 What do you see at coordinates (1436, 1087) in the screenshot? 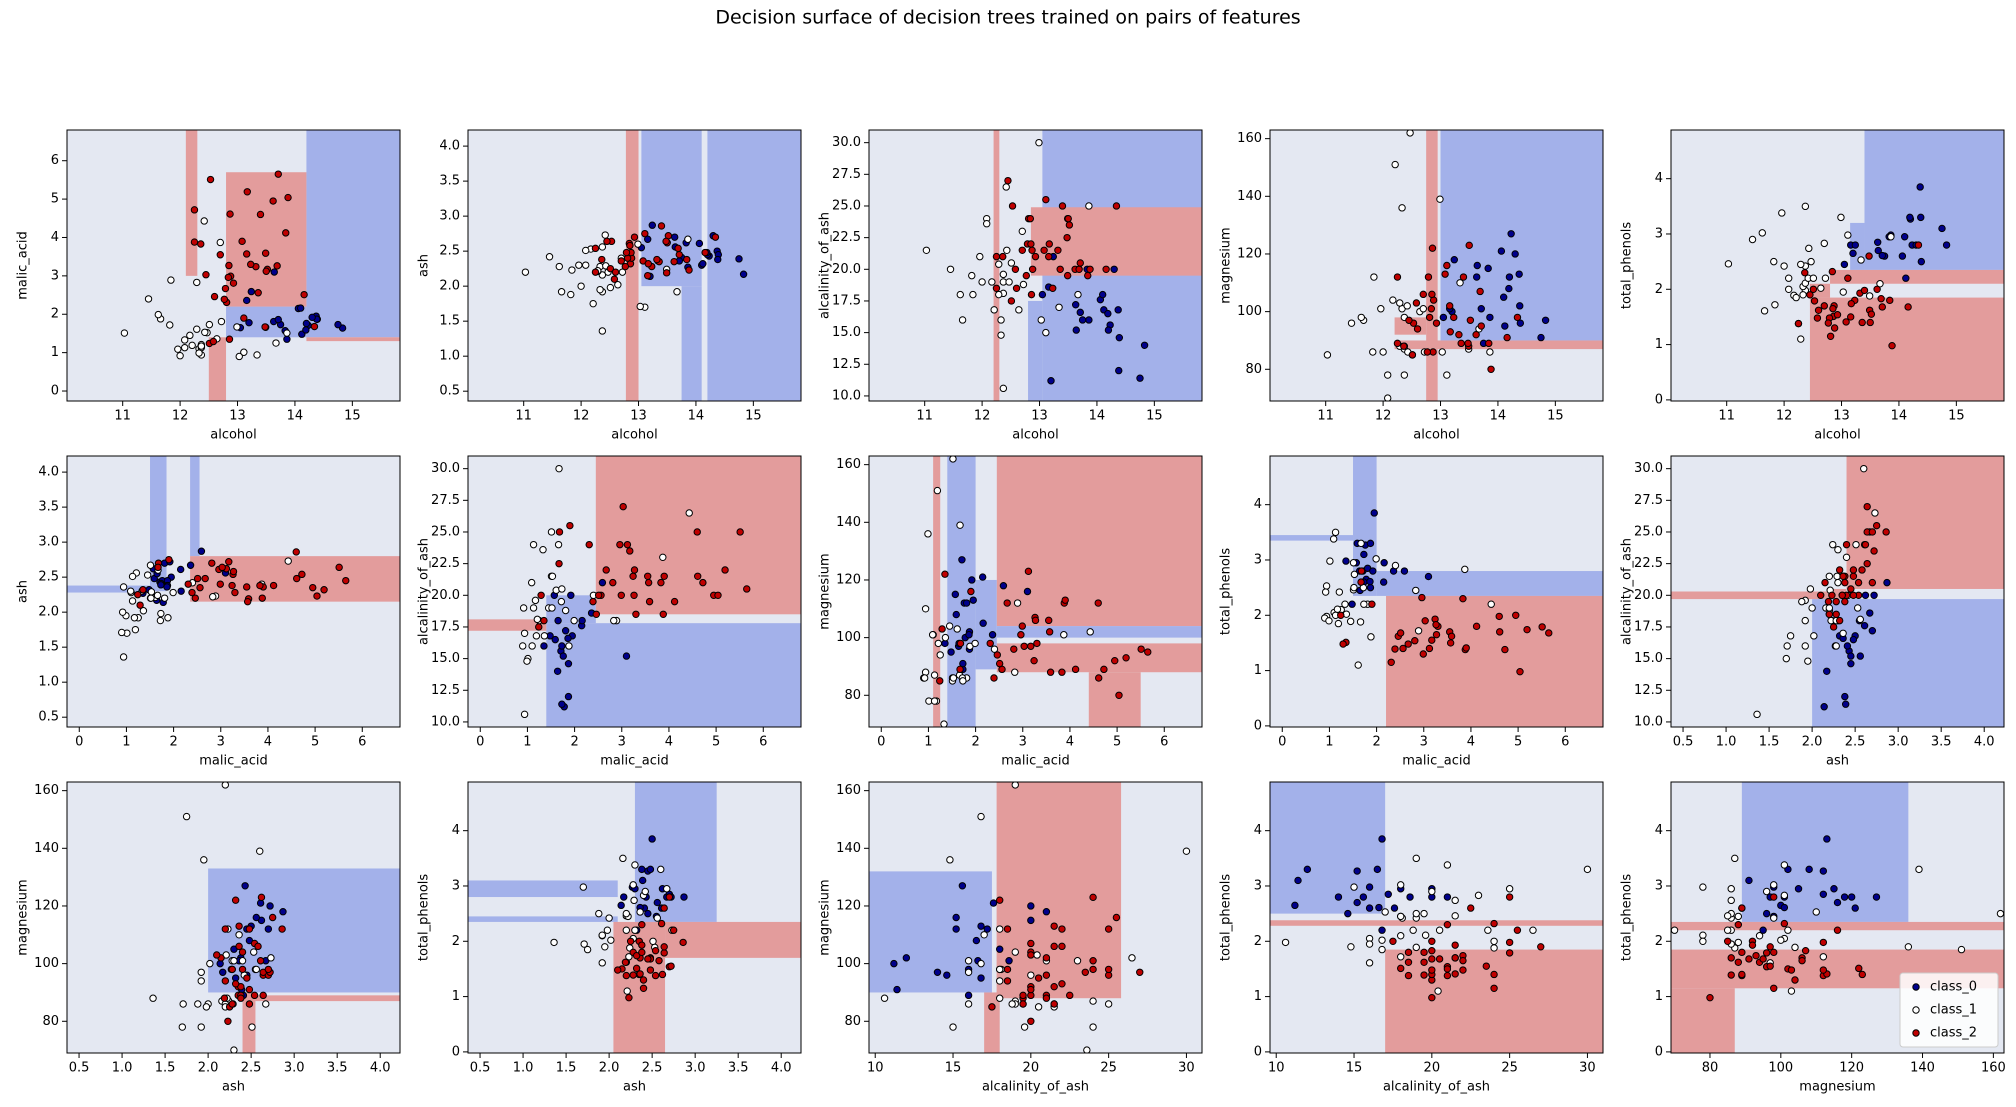
I see `x-axis-label: alcalinity_of_ash` at bounding box center [1436, 1087].